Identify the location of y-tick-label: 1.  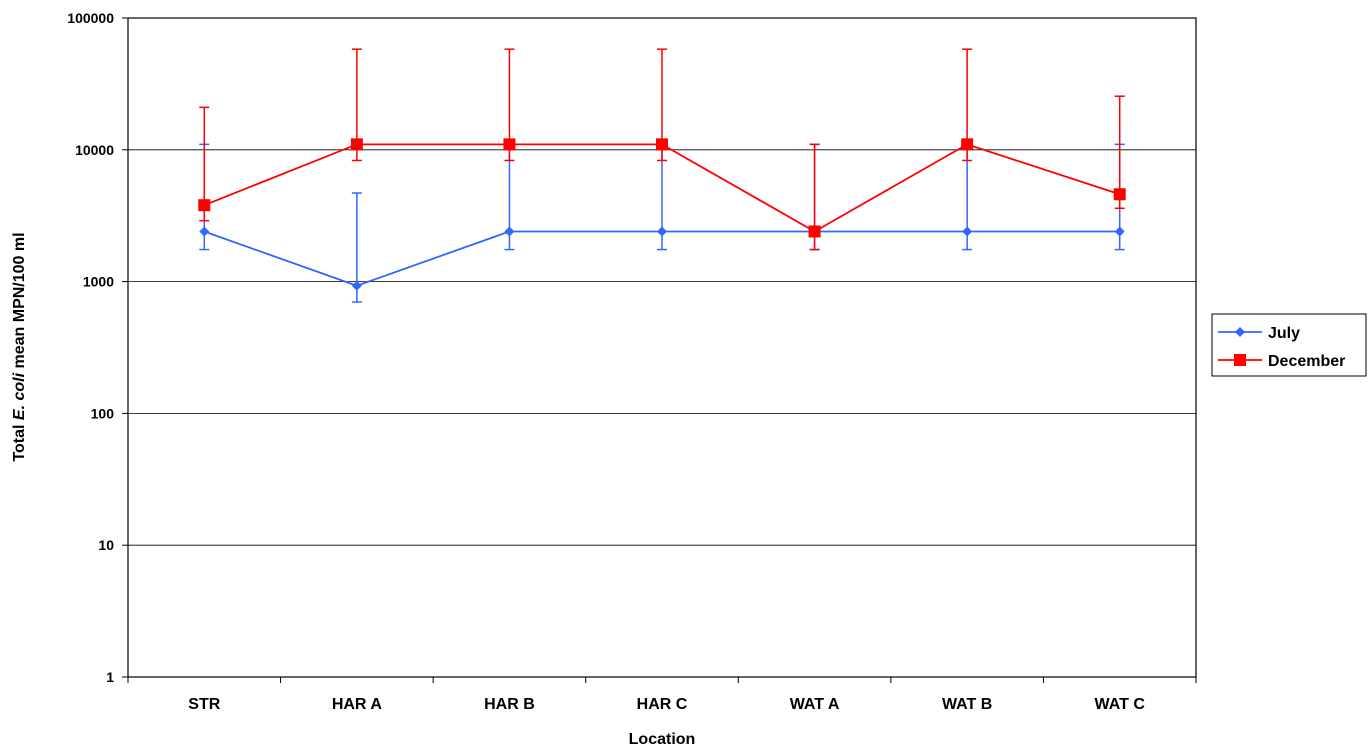
(110, 677).